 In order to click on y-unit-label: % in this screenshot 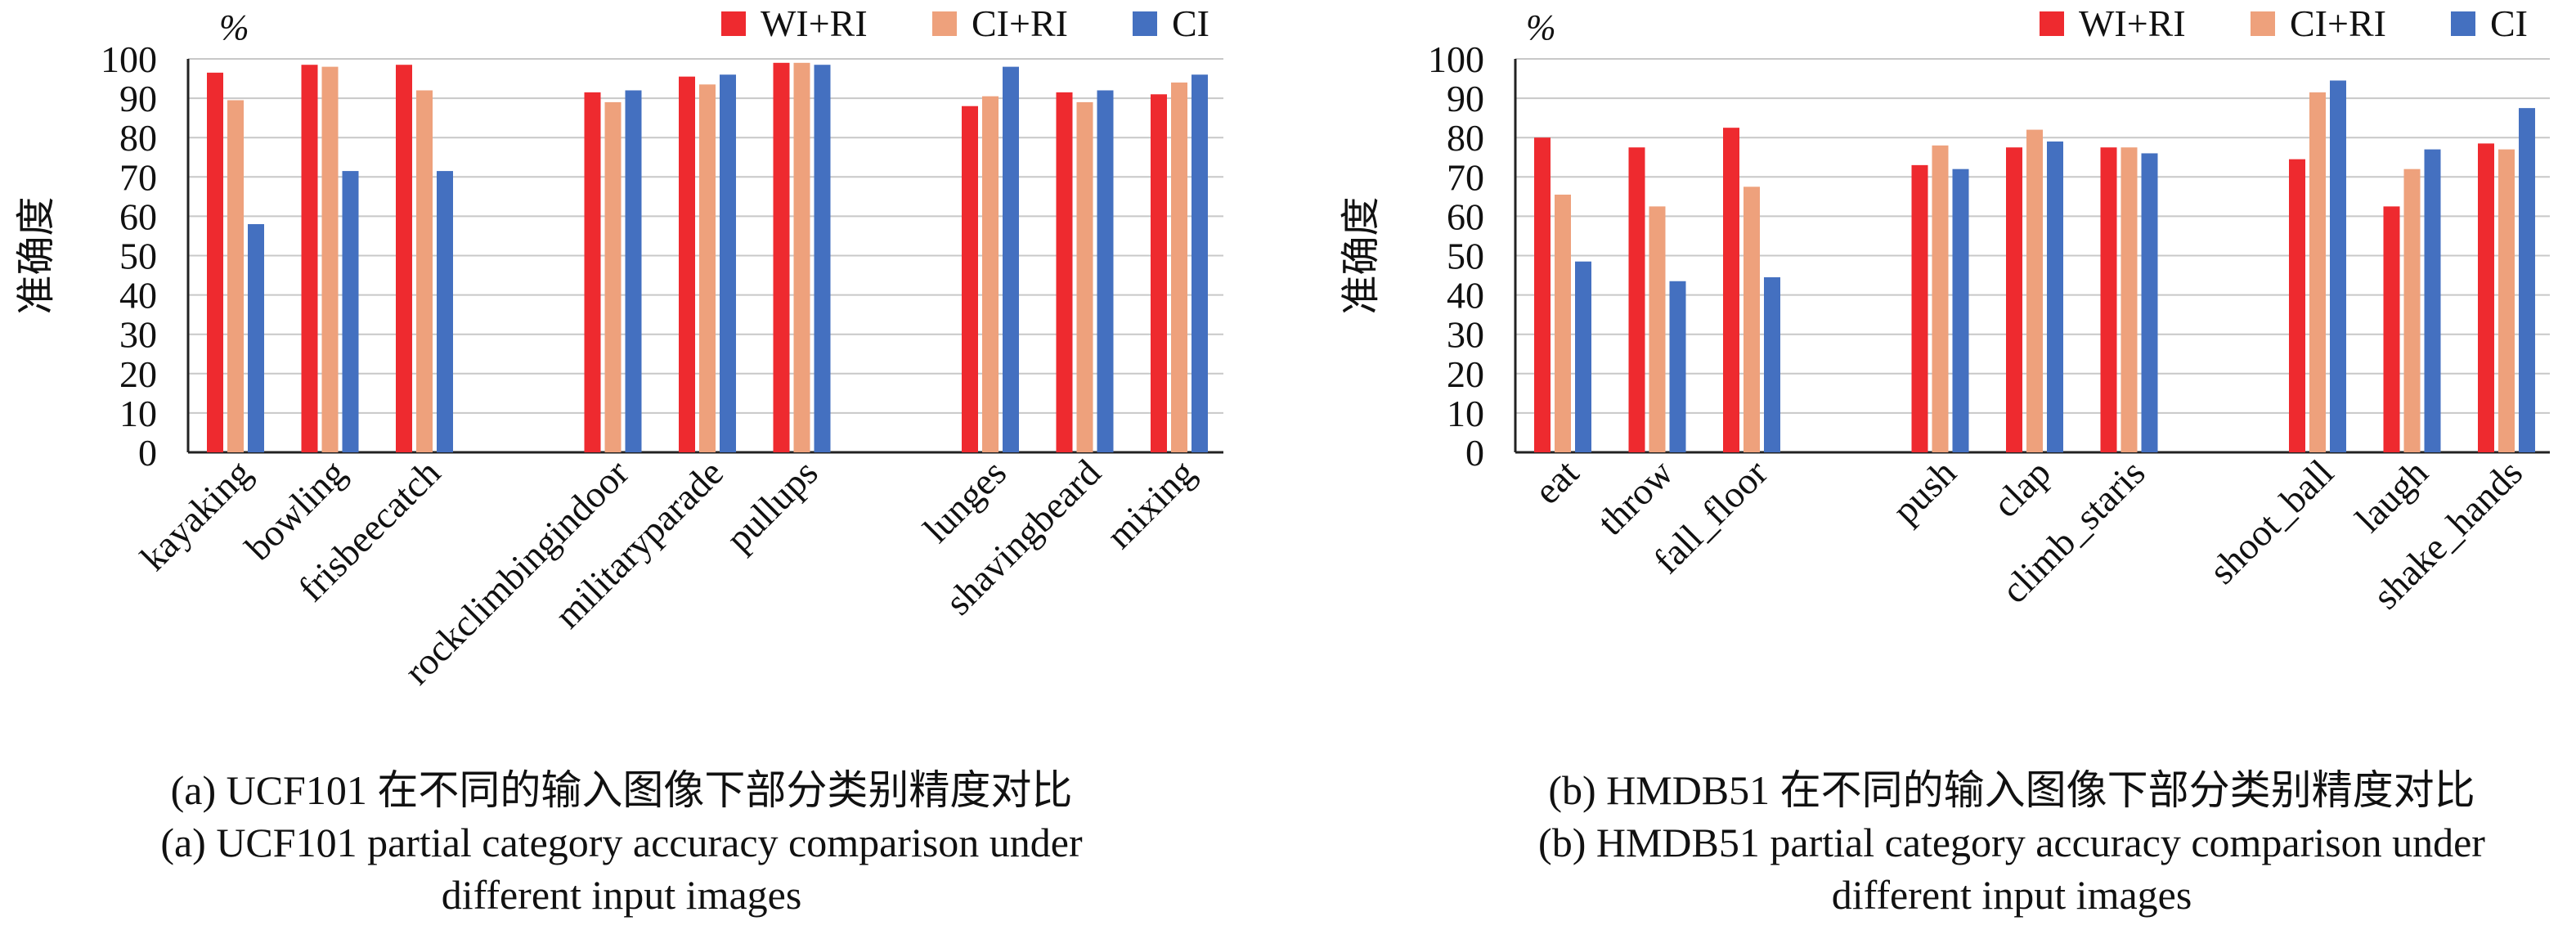, I will do `click(234, 27)`.